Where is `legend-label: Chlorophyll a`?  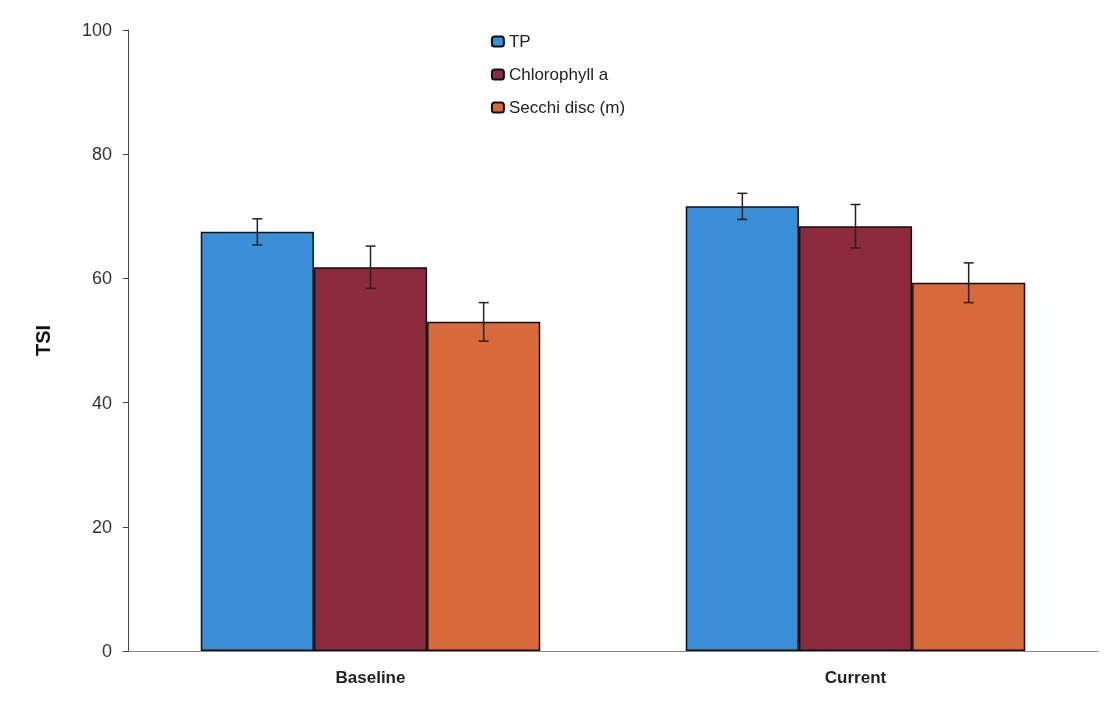
legend-label: Chlorophyll a is located at coordinates (558, 74).